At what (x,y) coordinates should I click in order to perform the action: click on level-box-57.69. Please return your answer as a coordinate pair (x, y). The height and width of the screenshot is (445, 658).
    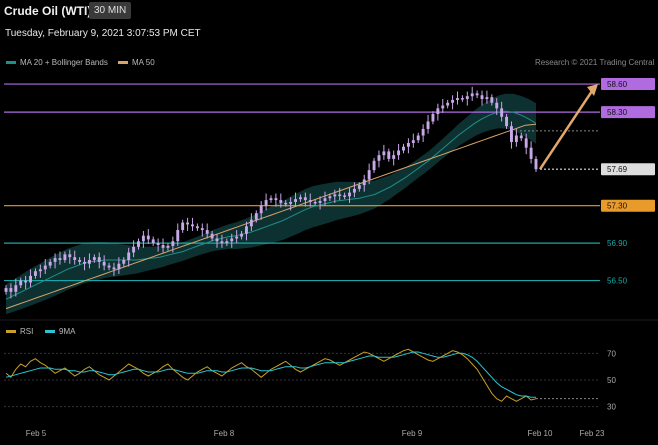
    Looking at the image, I should click on (628, 169).